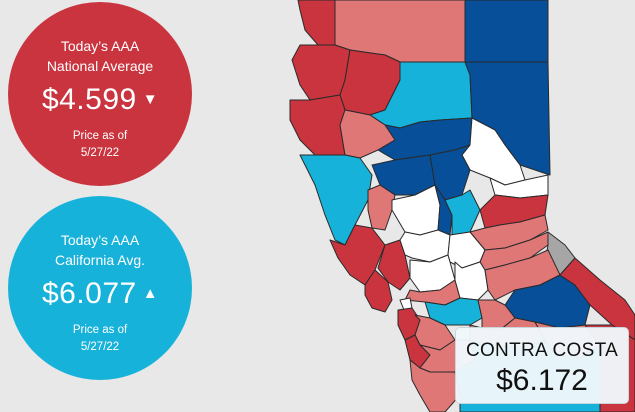 This screenshot has height=412, width=635. I want to click on national-asof: Price as of 5/27/22, so click(100, 145).